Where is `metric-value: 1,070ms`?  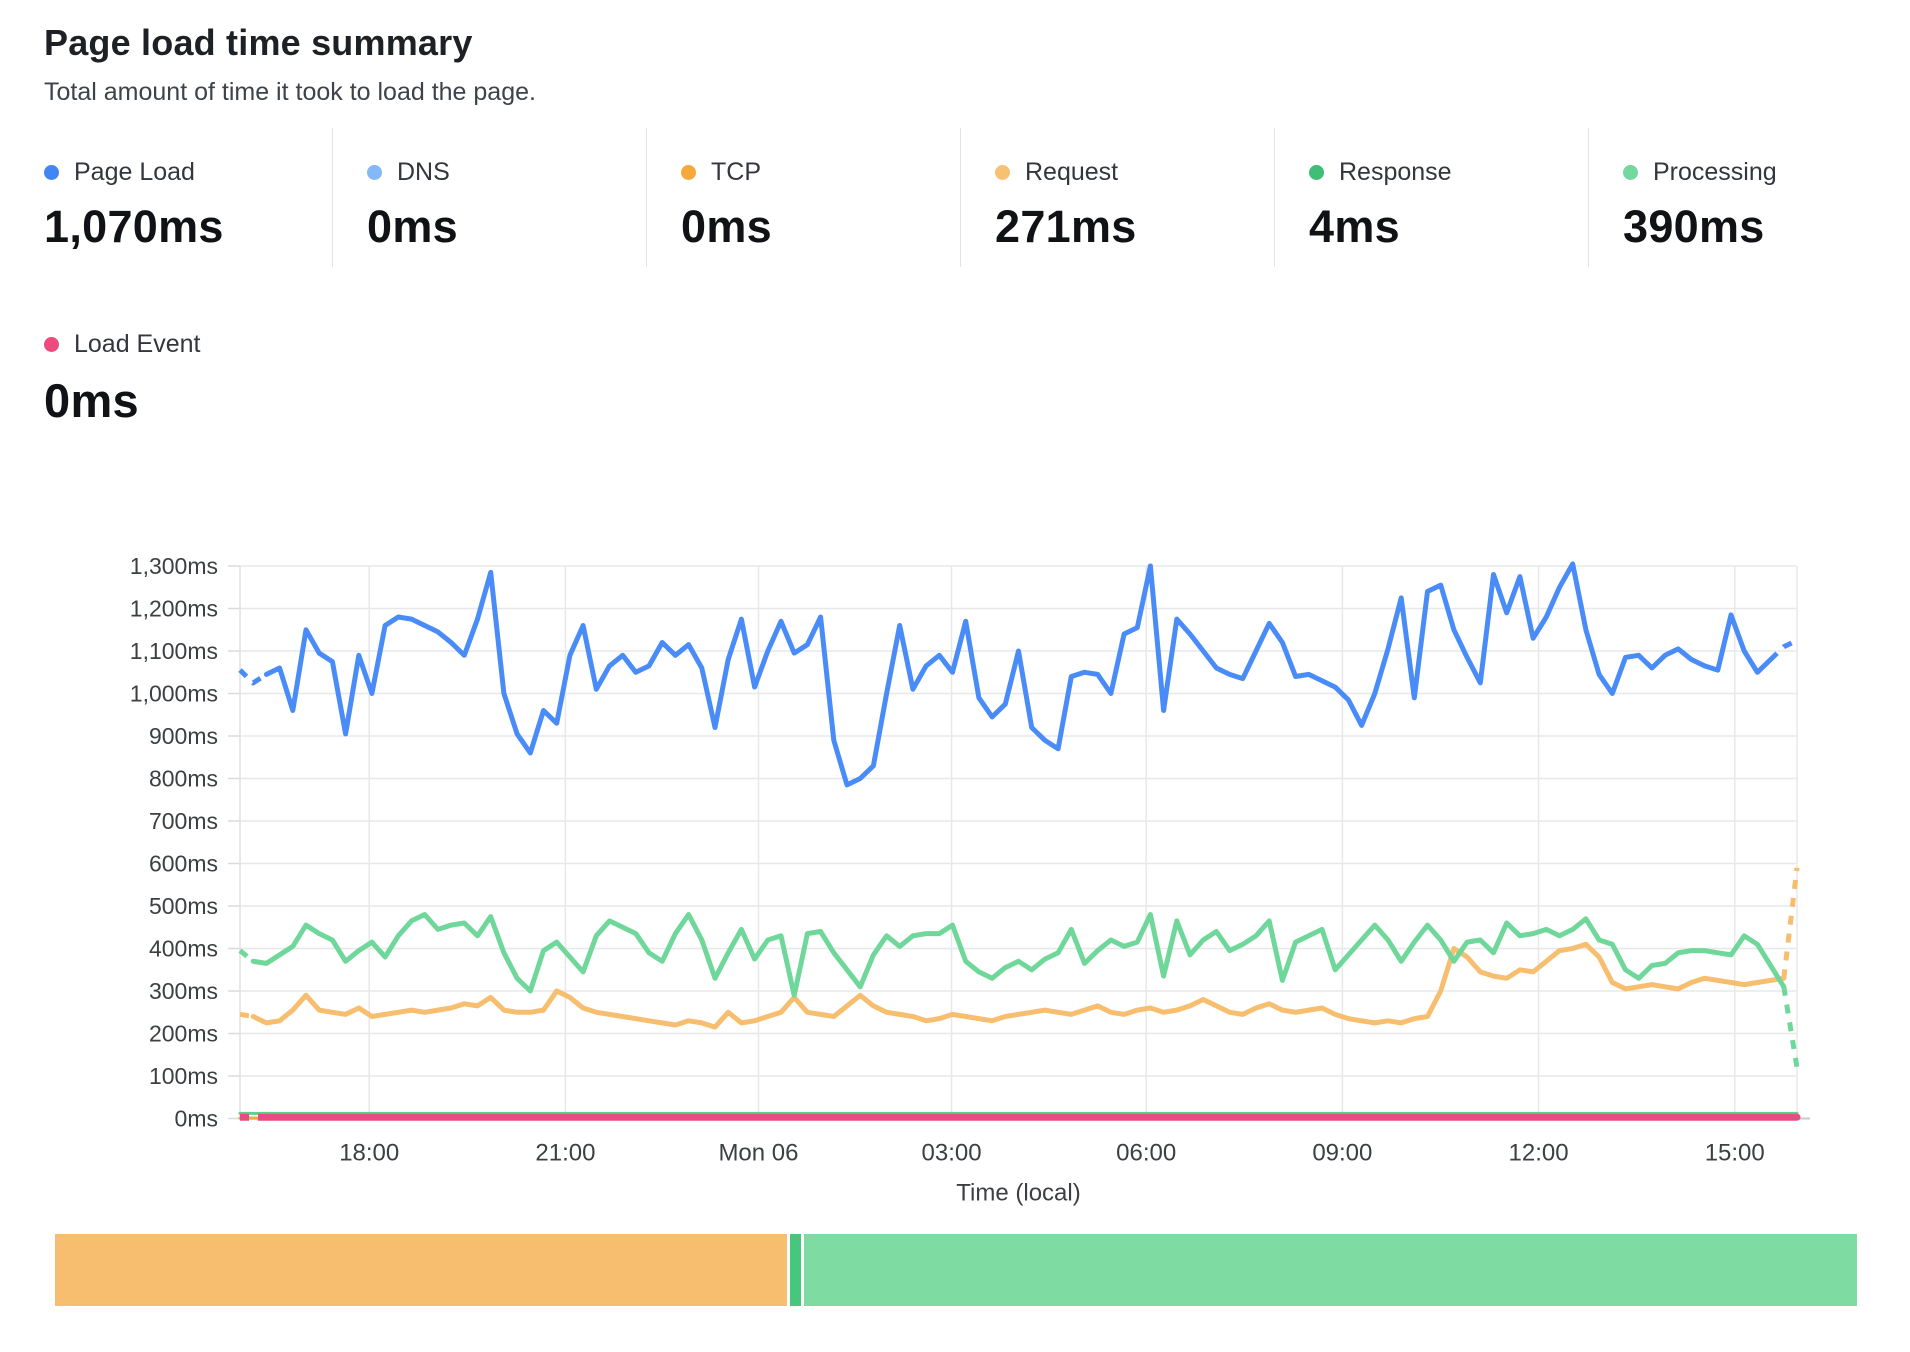 metric-value: 1,070ms is located at coordinates (134, 226).